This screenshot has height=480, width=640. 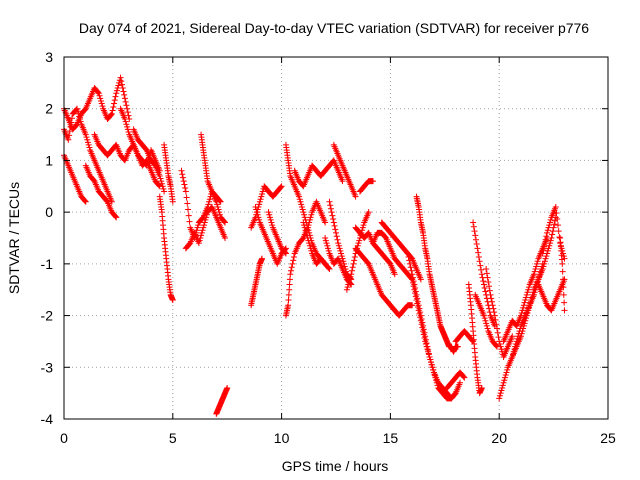 I want to click on series-arc-u, so click(x=314, y=243).